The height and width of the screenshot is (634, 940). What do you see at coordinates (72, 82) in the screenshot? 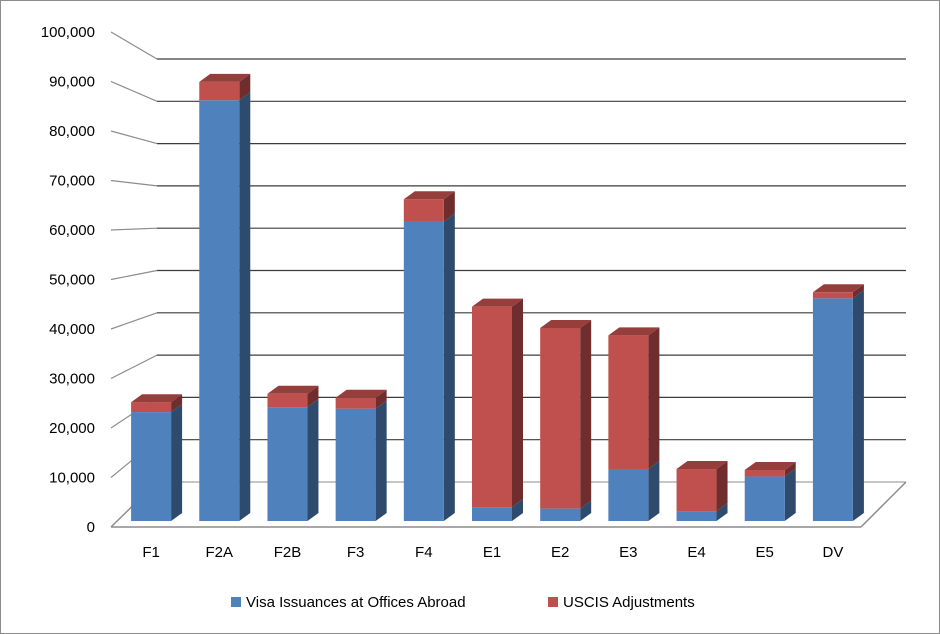
I see `y-tick-label: 90,000` at bounding box center [72, 82].